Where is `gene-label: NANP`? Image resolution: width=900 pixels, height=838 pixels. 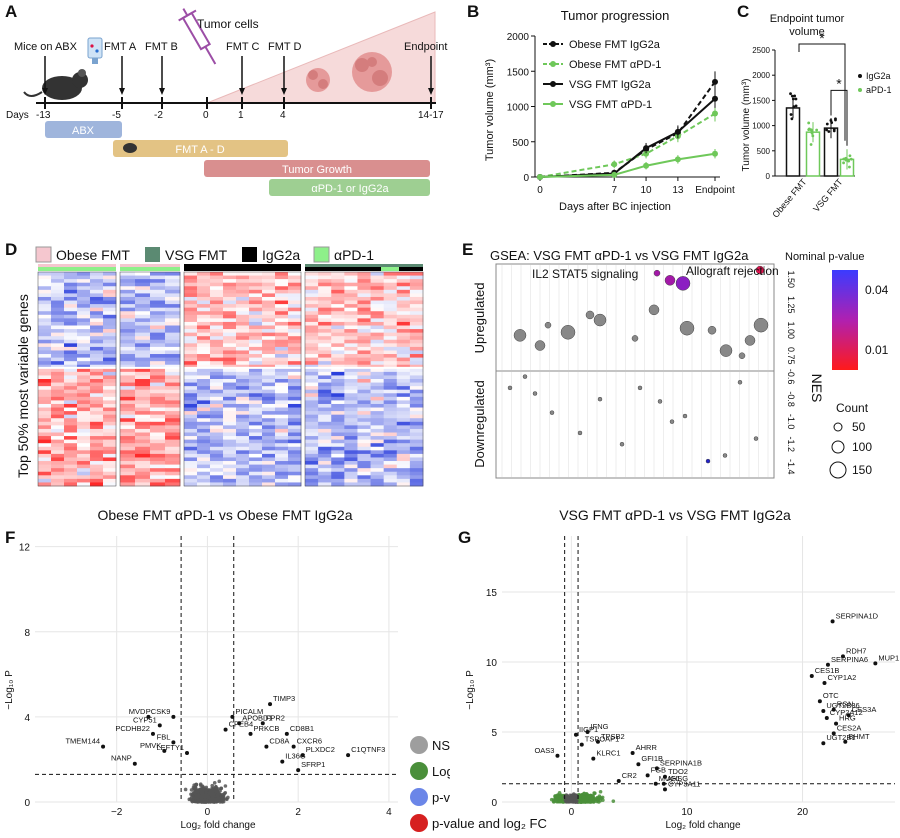
gene-label: NANP is located at coordinates (121, 758).